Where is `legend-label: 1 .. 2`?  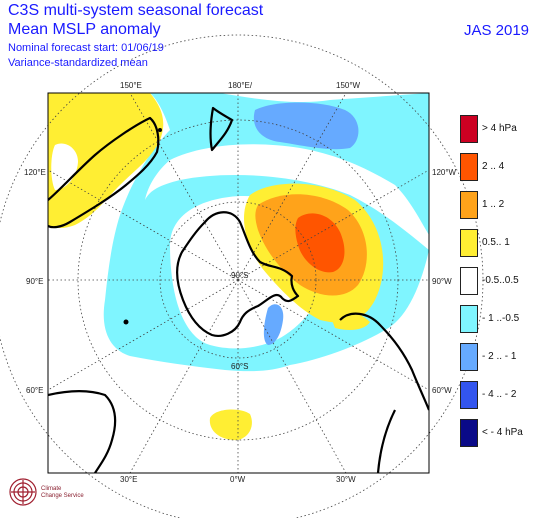
legend-label: 1 .. 2 is located at coordinates (493, 204).